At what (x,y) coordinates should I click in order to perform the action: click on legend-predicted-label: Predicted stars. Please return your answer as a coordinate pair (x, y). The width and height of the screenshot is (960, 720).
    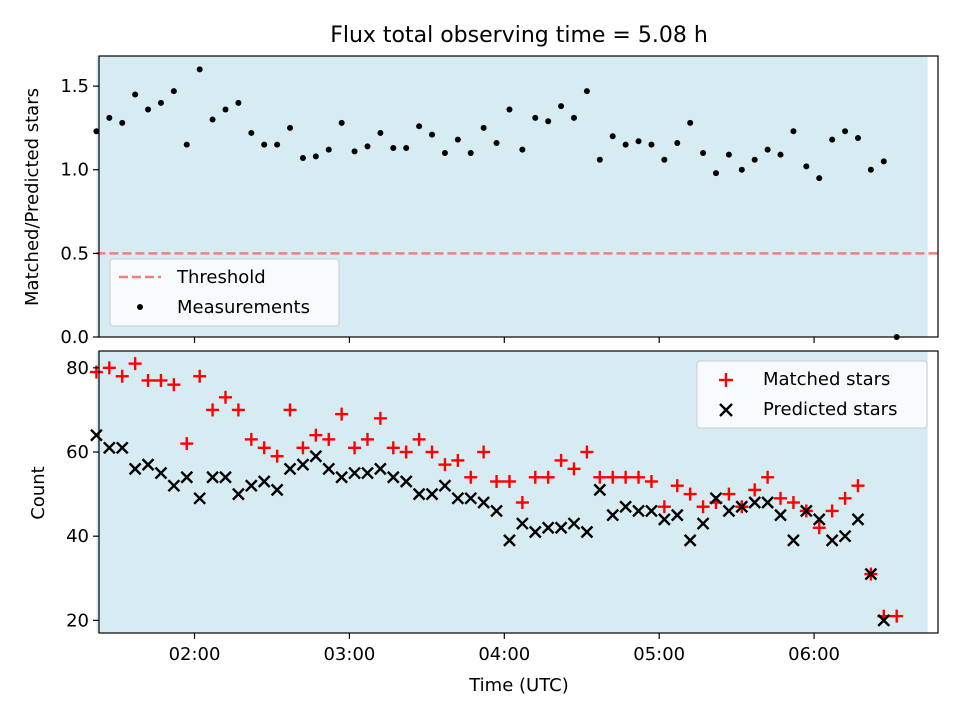
    Looking at the image, I should click on (830, 409).